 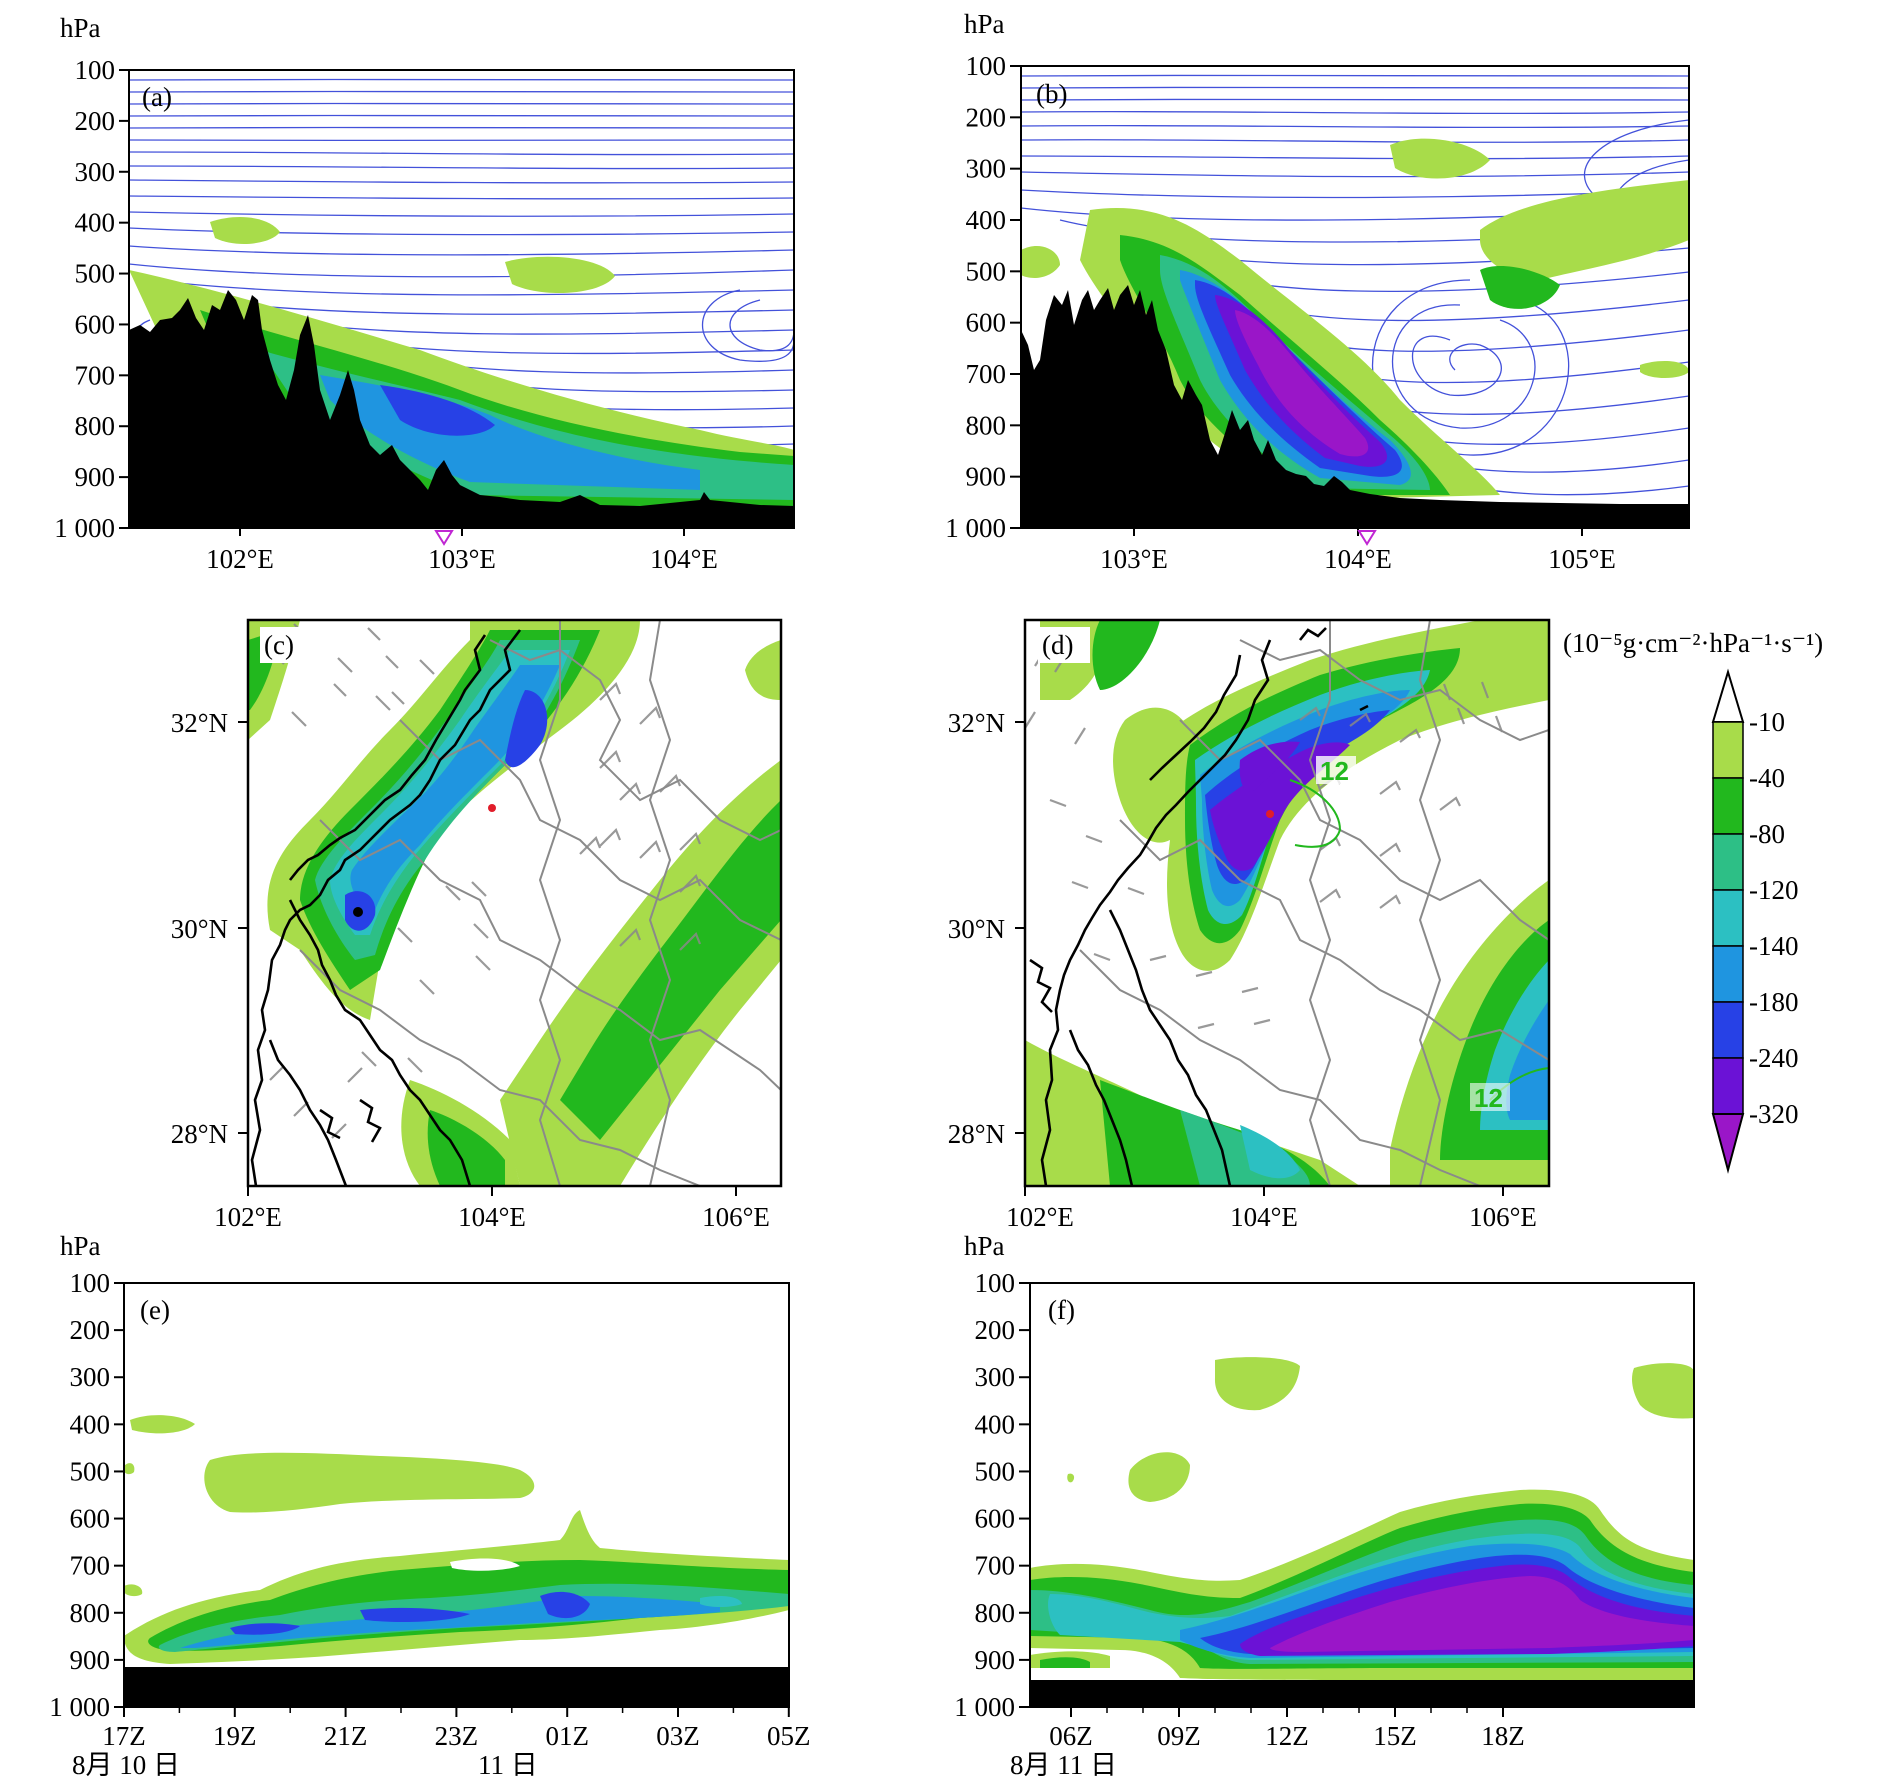 I want to click on panel-d-xtick-0: 102°E, so click(x=1040, y=1217).